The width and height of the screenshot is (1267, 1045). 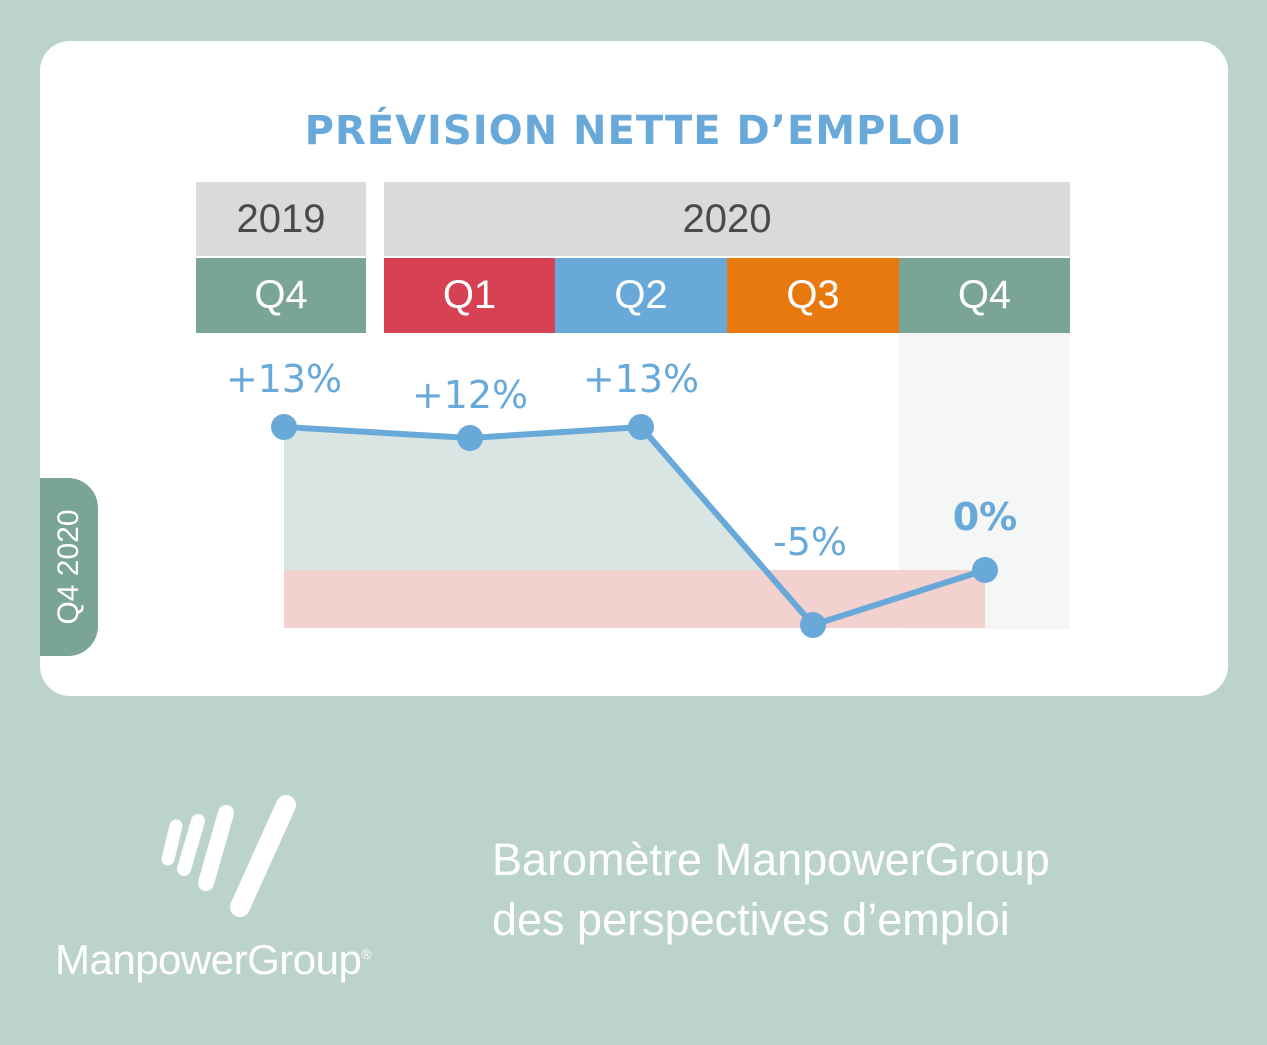 What do you see at coordinates (366, 954) in the screenshot?
I see `registered-mark: ®` at bounding box center [366, 954].